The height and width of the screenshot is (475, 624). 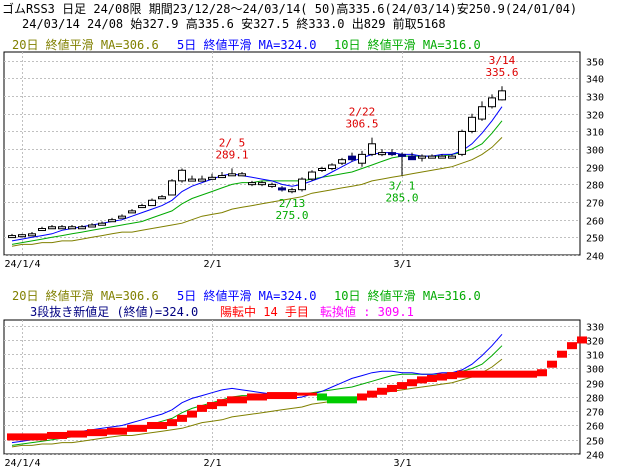 What do you see at coordinates (291, 215) in the screenshot?
I see `annotation-value: 275.0` at bounding box center [291, 215].